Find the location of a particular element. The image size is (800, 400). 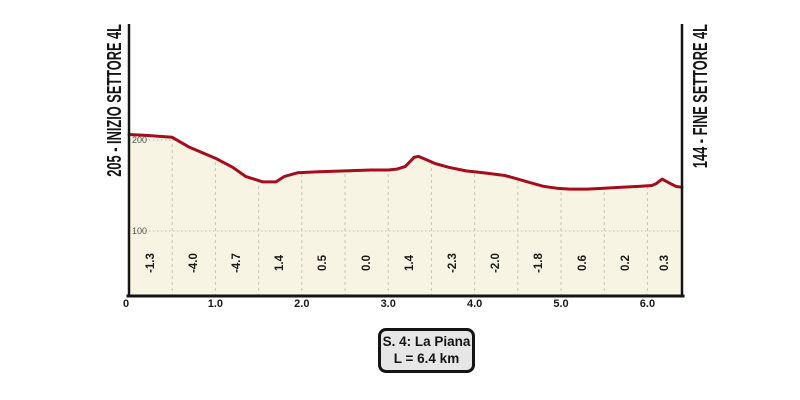

x-tick-label: 0 is located at coordinates (126, 304).